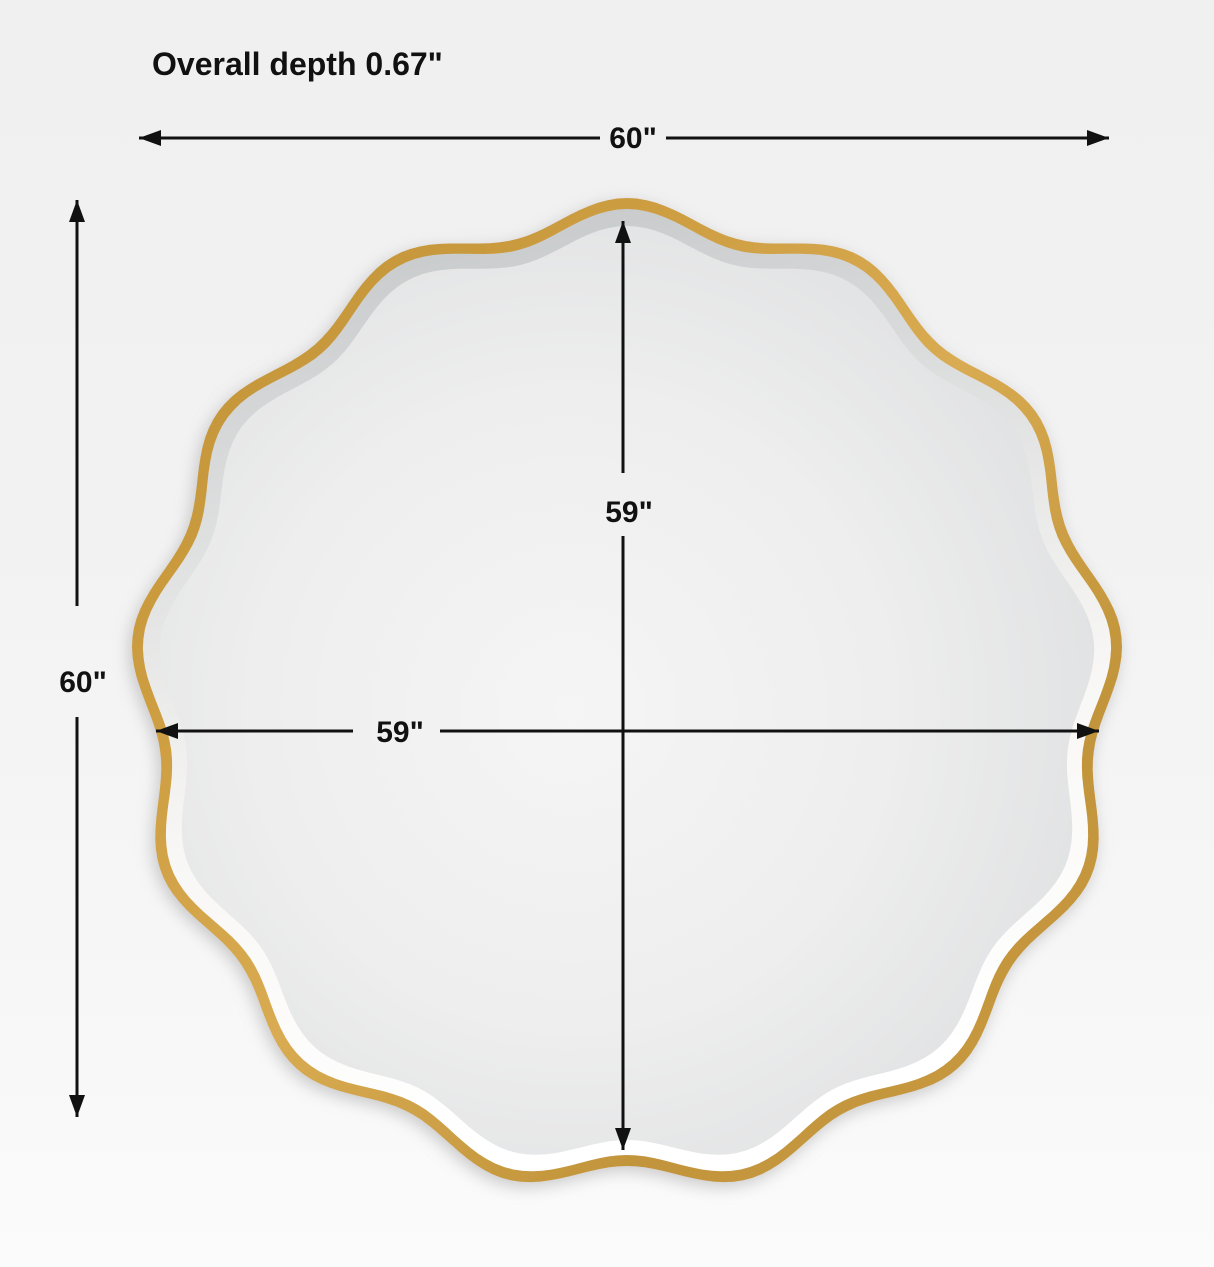 This screenshot has height=1267, width=1214. I want to click on outer-width-dimension: 60", so click(624, 138).